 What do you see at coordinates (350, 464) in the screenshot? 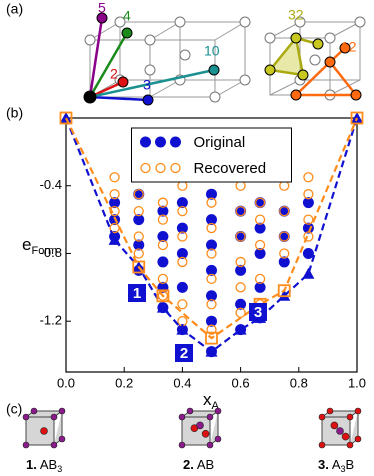
I see `structure-formula-end: B` at bounding box center [350, 464].